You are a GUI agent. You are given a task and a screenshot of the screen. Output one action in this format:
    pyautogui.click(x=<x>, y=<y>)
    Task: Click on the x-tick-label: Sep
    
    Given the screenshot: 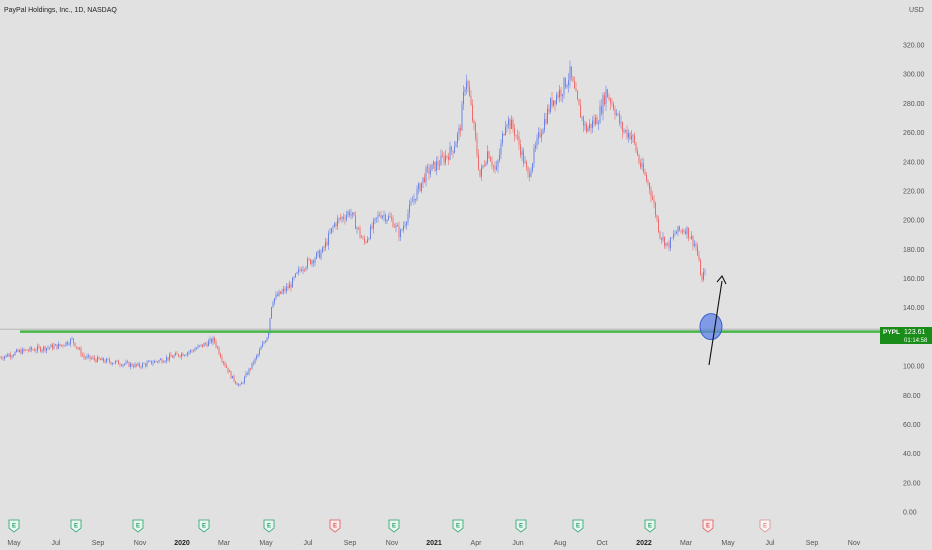 What is the action you would take?
    pyautogui.click(x=98, y=543)
    